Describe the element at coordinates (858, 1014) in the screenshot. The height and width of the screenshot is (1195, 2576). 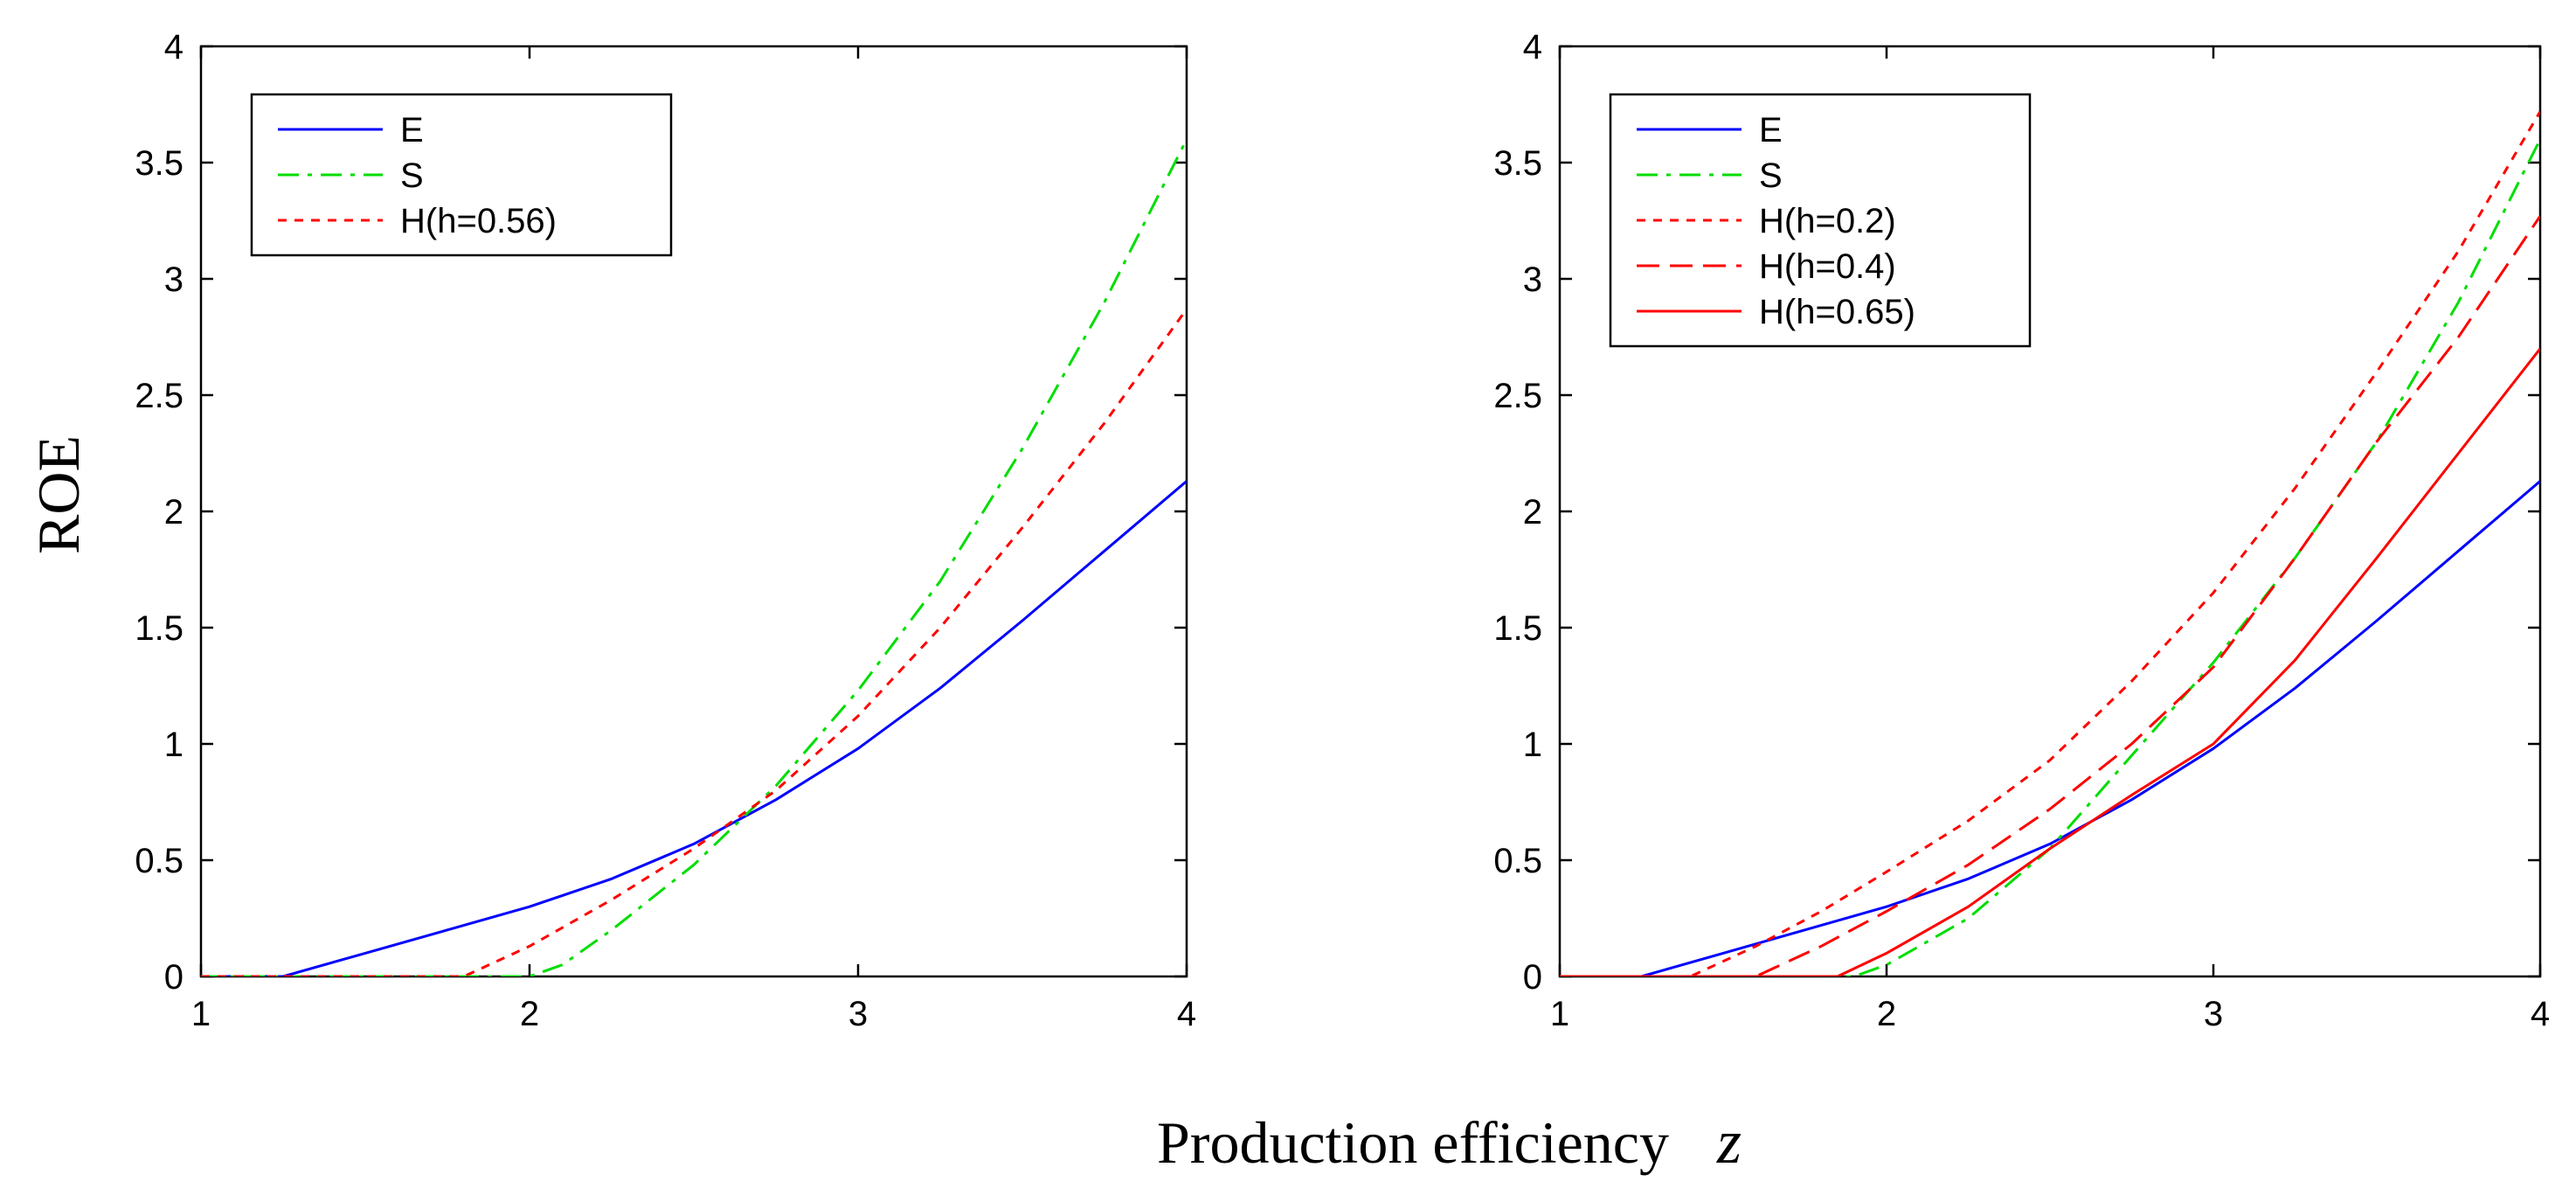
I see `left-x-tick-label: 3` at that location.